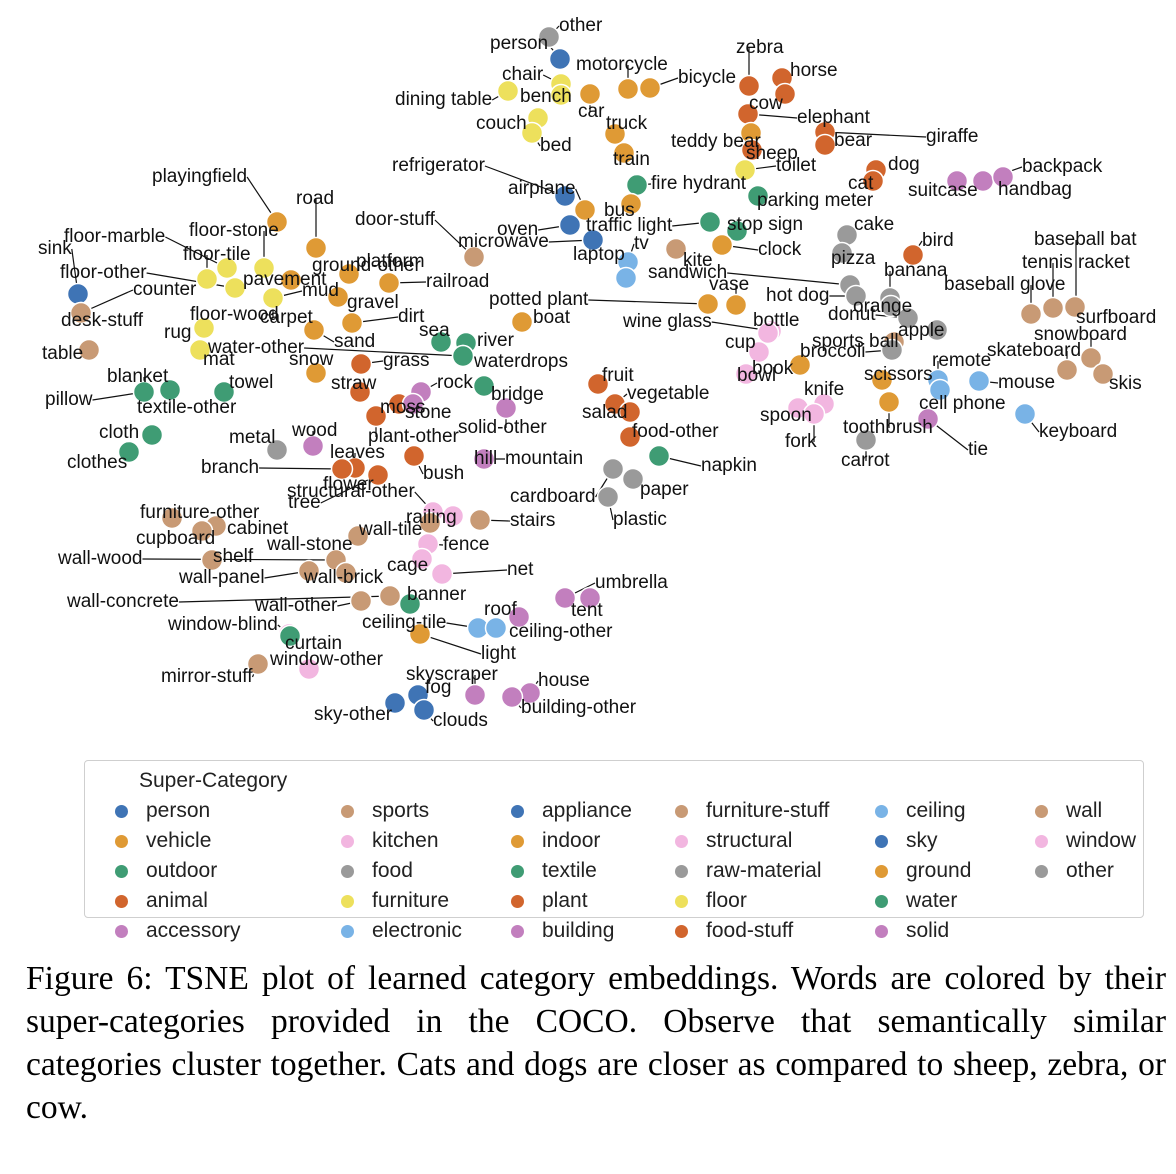 The width and height of the screenshot is (1176, 1174). Describe the element at coordinates (1003, 177) in the screenshot. I see `point-handbag` at that location.